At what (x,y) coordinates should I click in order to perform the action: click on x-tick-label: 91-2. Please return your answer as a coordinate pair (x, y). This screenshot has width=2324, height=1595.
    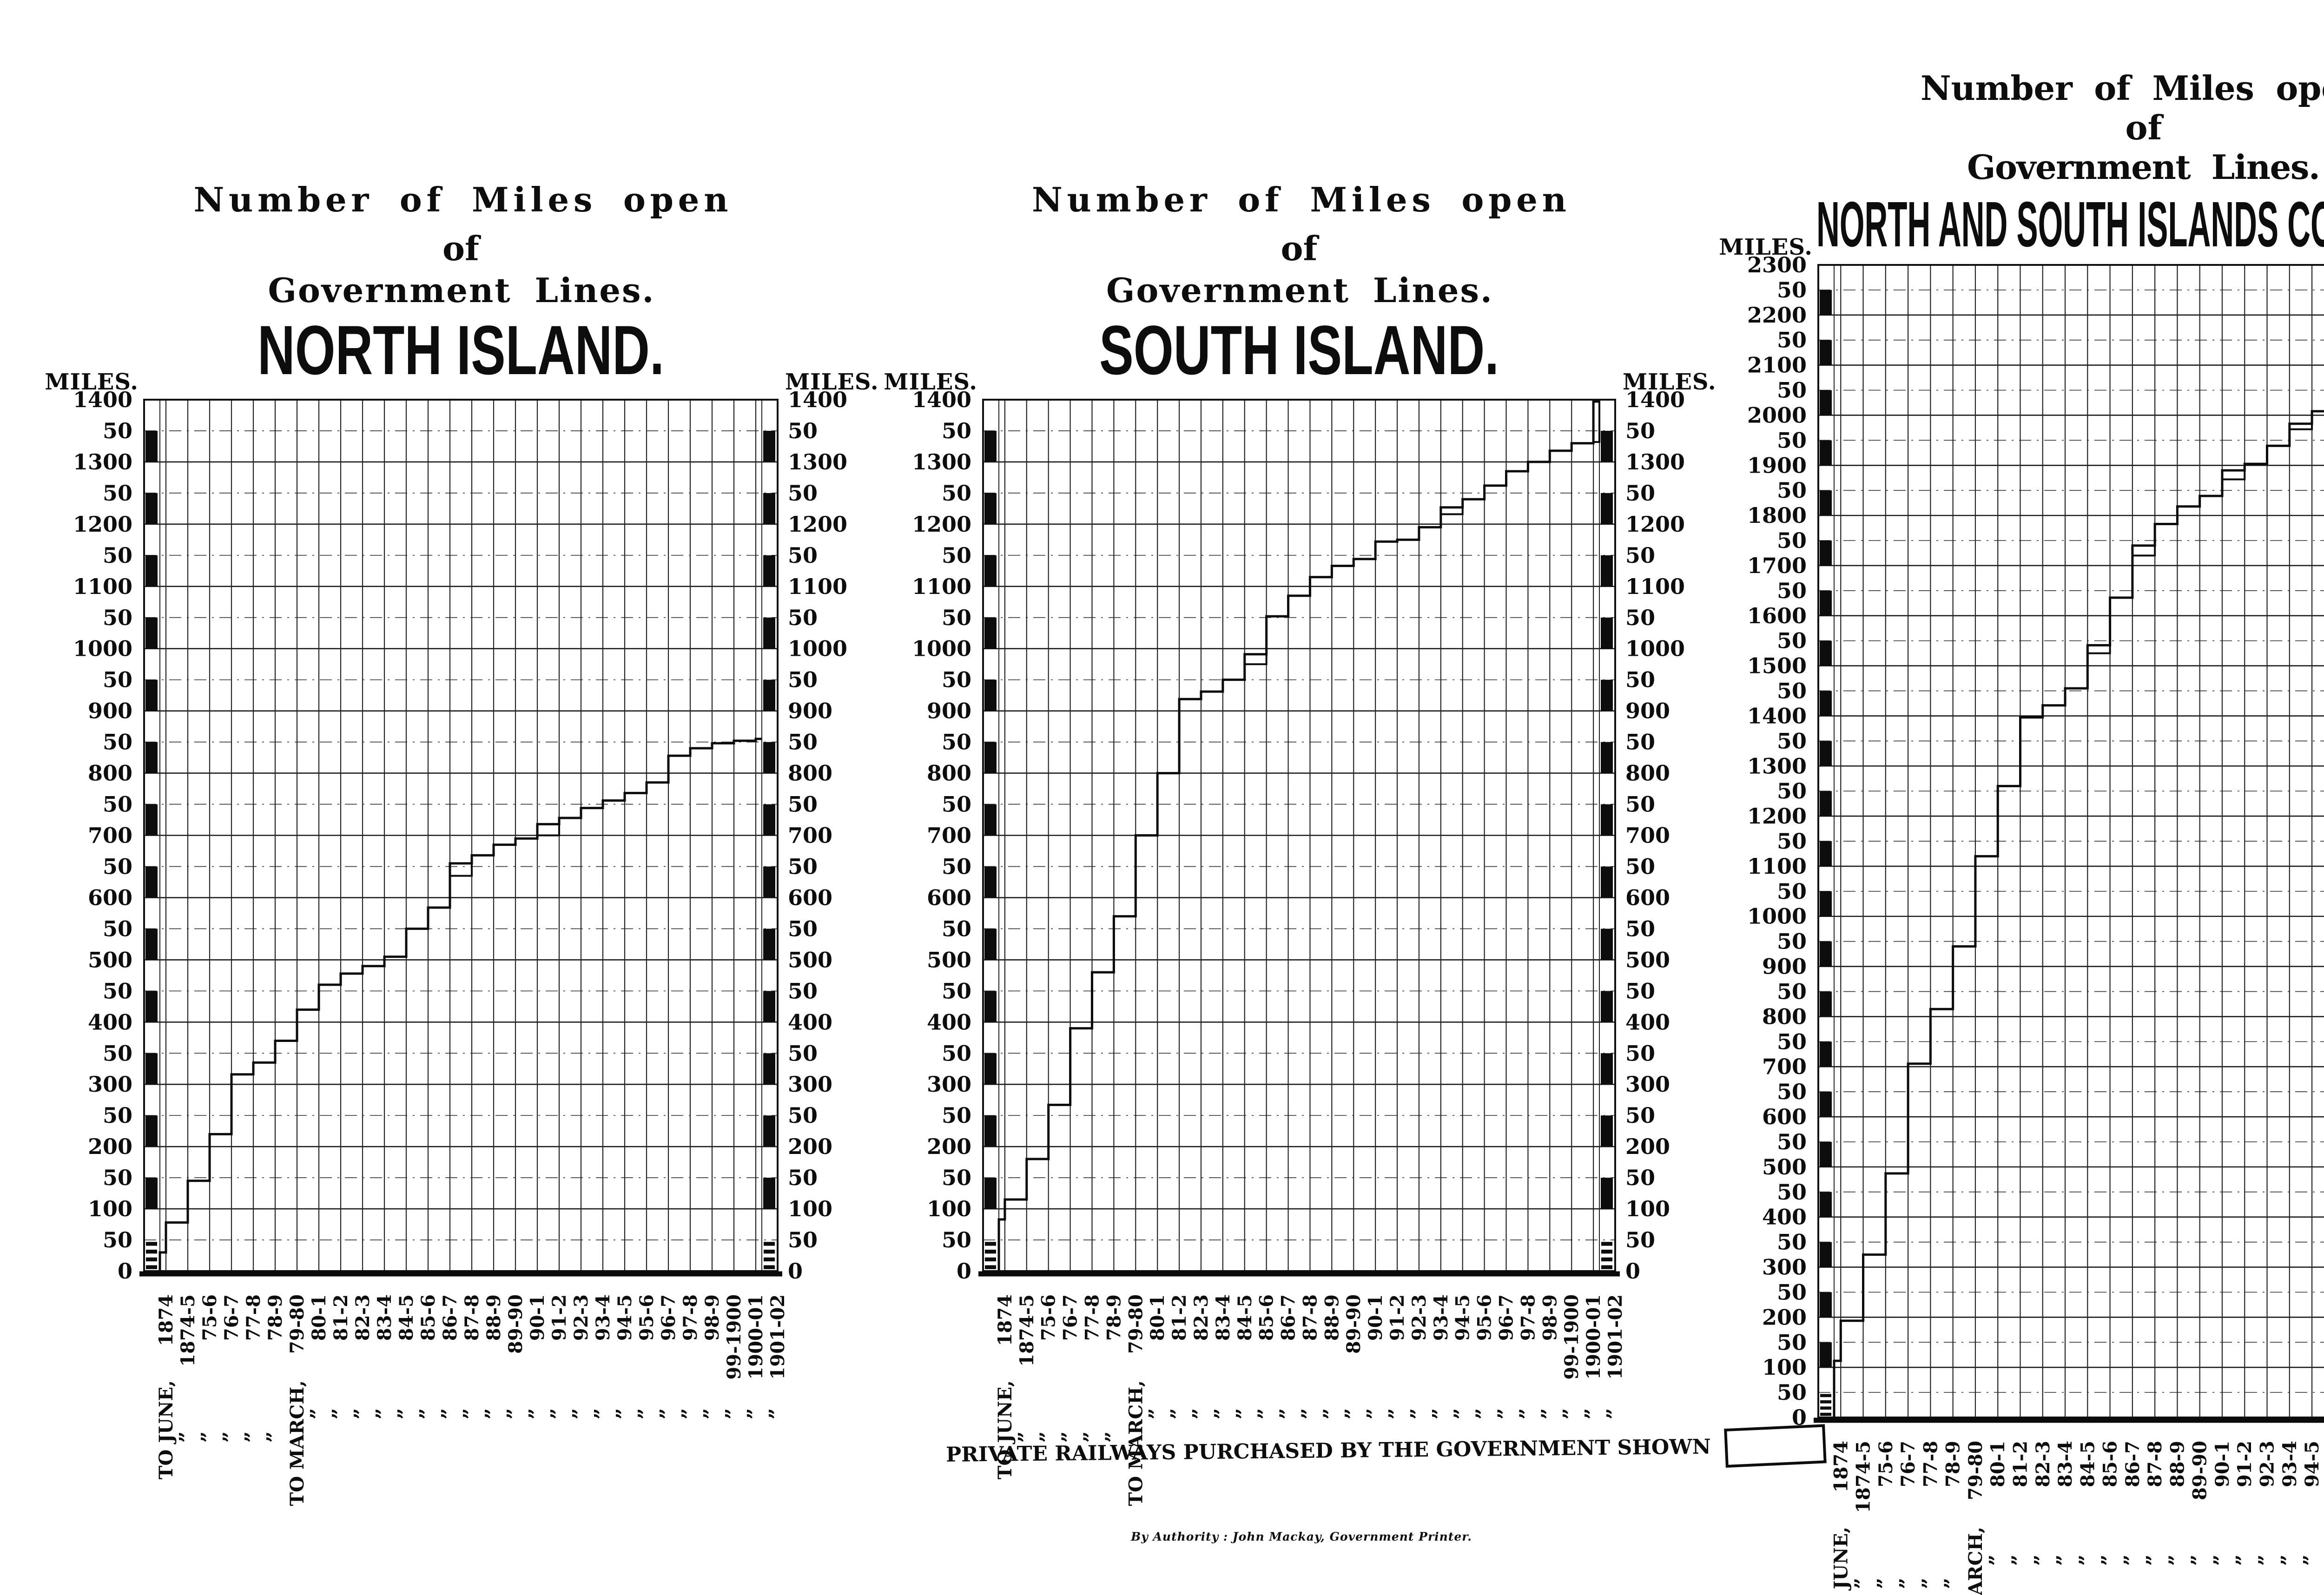
    Looking at the image, I should click on (1397, 1317).